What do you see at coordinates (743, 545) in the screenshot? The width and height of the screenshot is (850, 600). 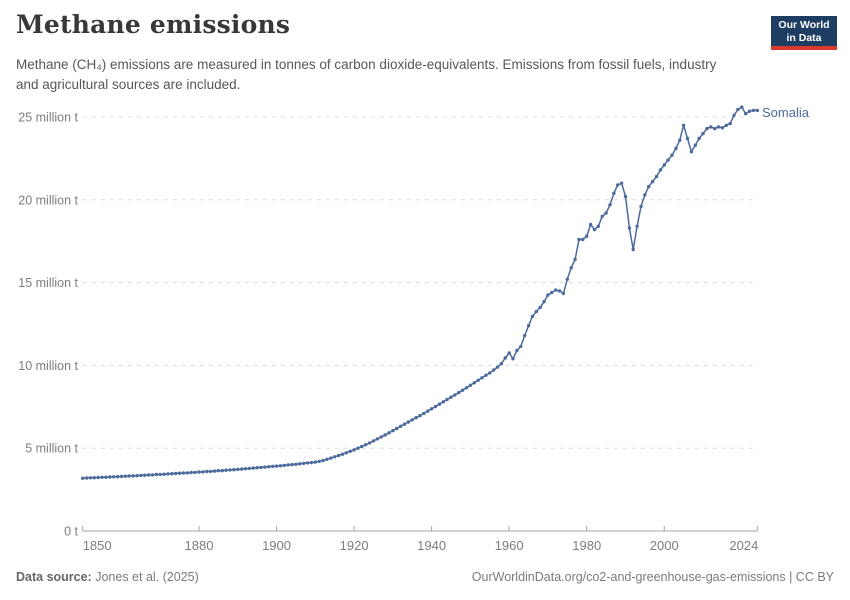 I see `x-axis-label: 2024` at bounding box center [743, 545].